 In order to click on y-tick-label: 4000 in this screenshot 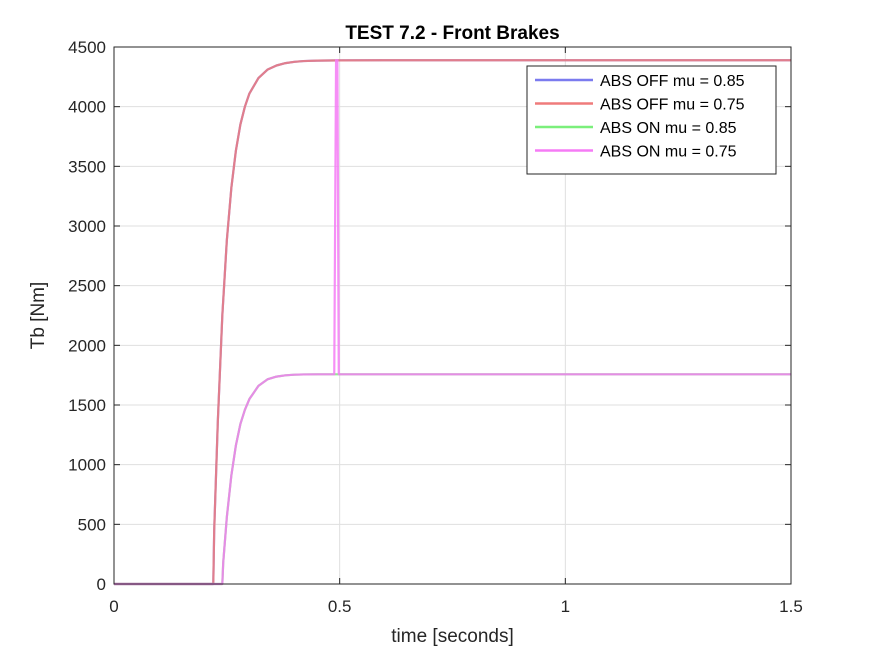, I will do `click(87, 107)`.